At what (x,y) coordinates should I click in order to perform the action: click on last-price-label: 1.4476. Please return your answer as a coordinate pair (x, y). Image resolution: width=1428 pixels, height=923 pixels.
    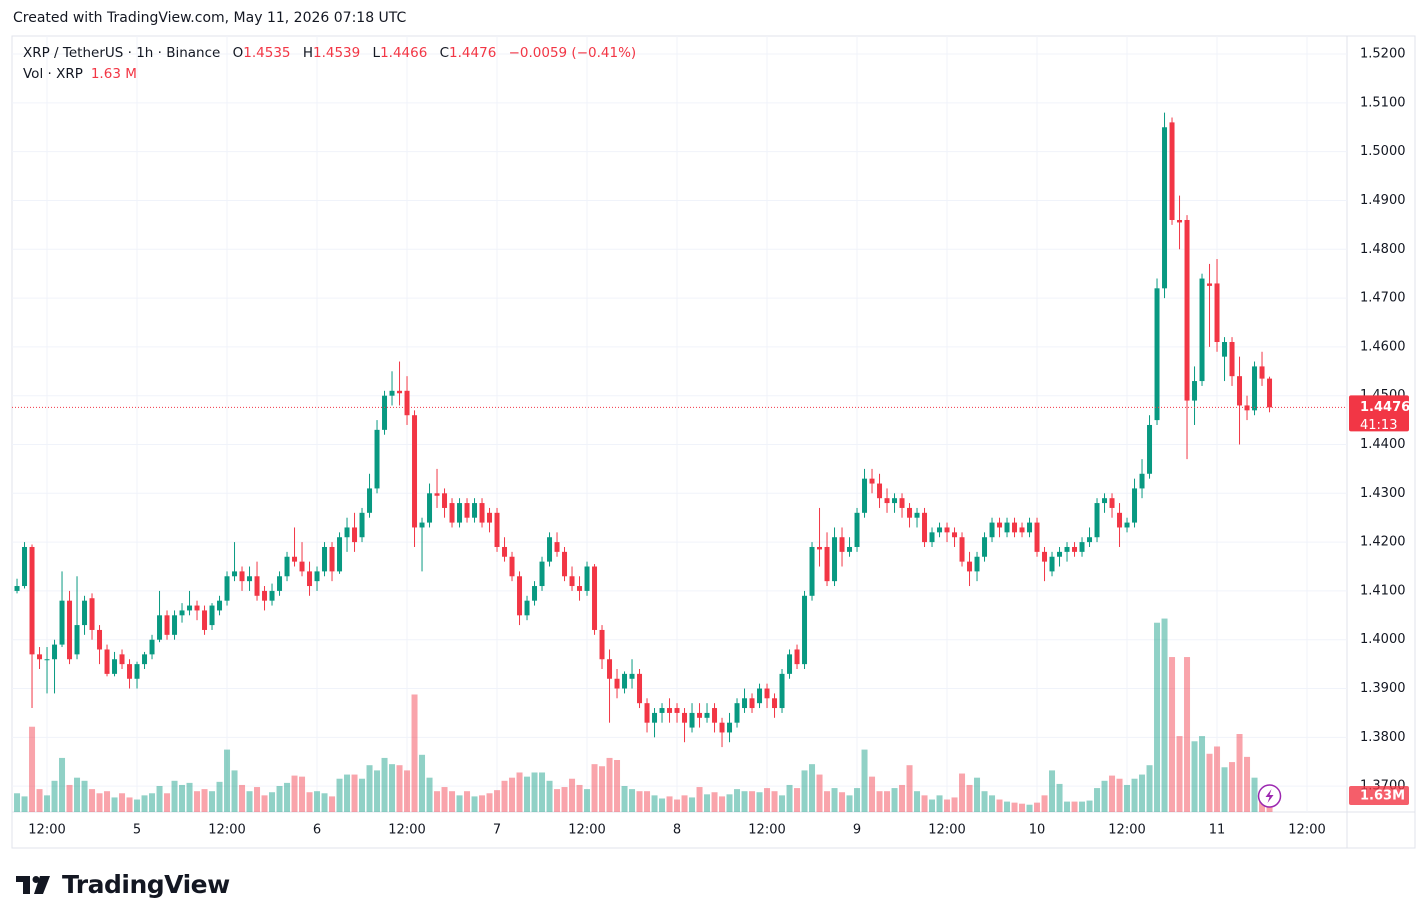
    Looking at the image, I should click on (1385, 407).